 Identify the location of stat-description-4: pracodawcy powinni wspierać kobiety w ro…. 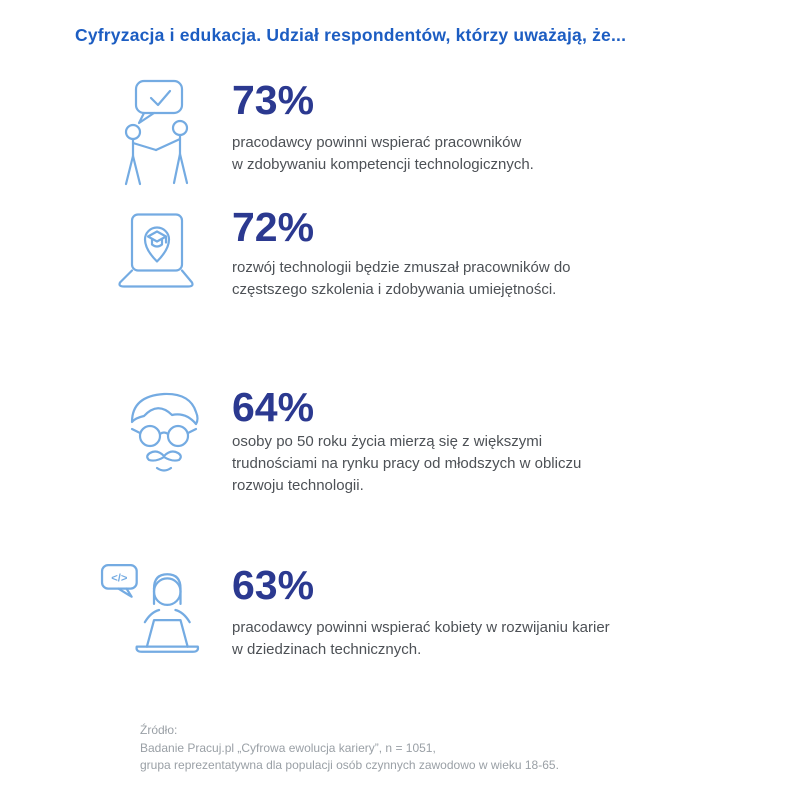
(421, 638).